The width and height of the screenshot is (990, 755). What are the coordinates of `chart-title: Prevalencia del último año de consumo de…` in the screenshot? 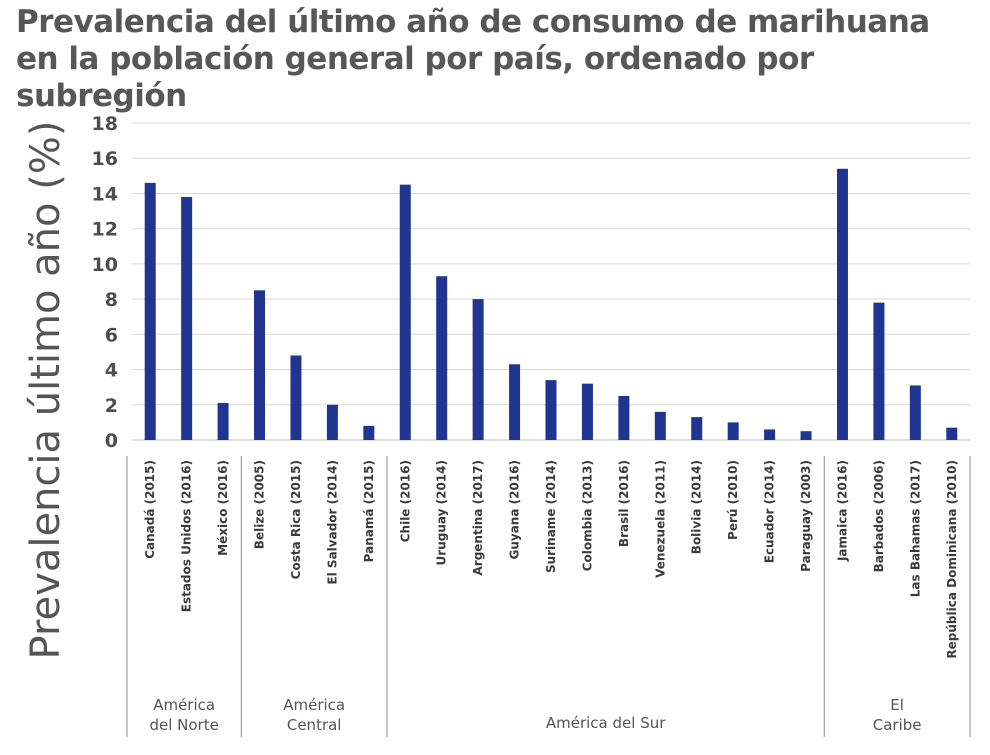 It's located at (473, 59).